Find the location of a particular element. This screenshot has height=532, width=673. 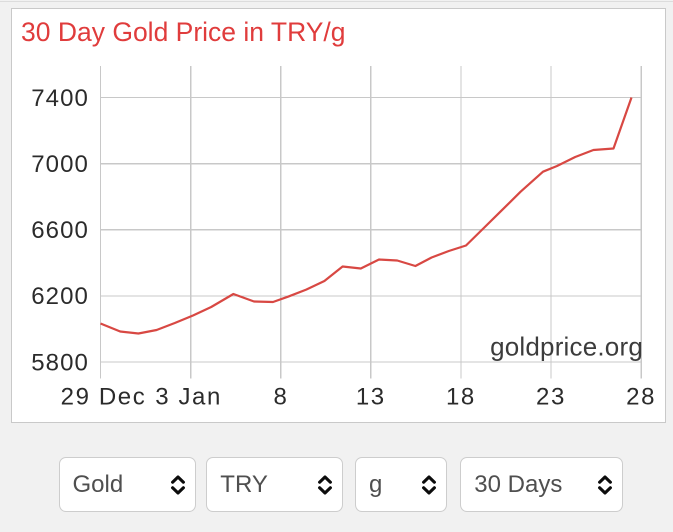

svg-text: 28 is located at coordinates (641, 397).